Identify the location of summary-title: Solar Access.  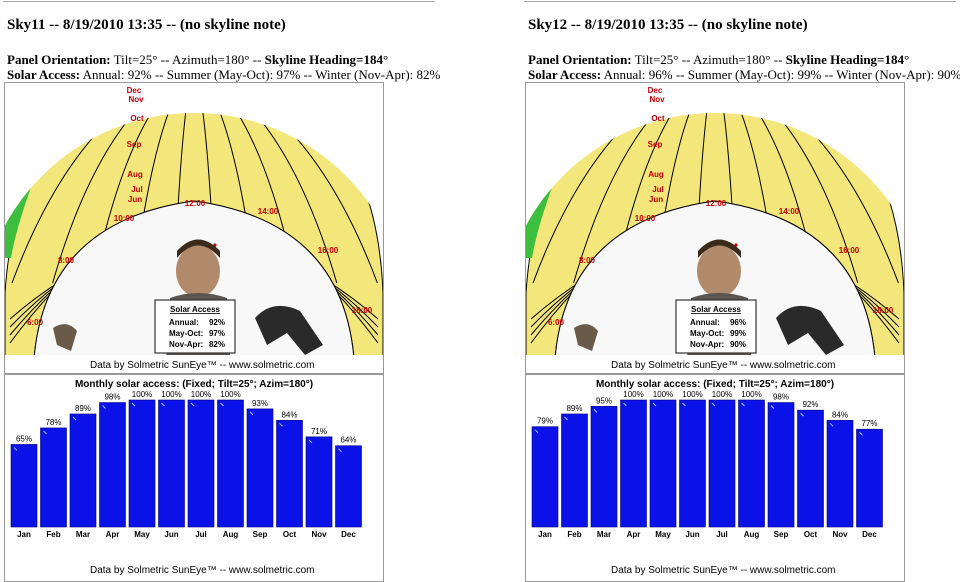
(716, 309).